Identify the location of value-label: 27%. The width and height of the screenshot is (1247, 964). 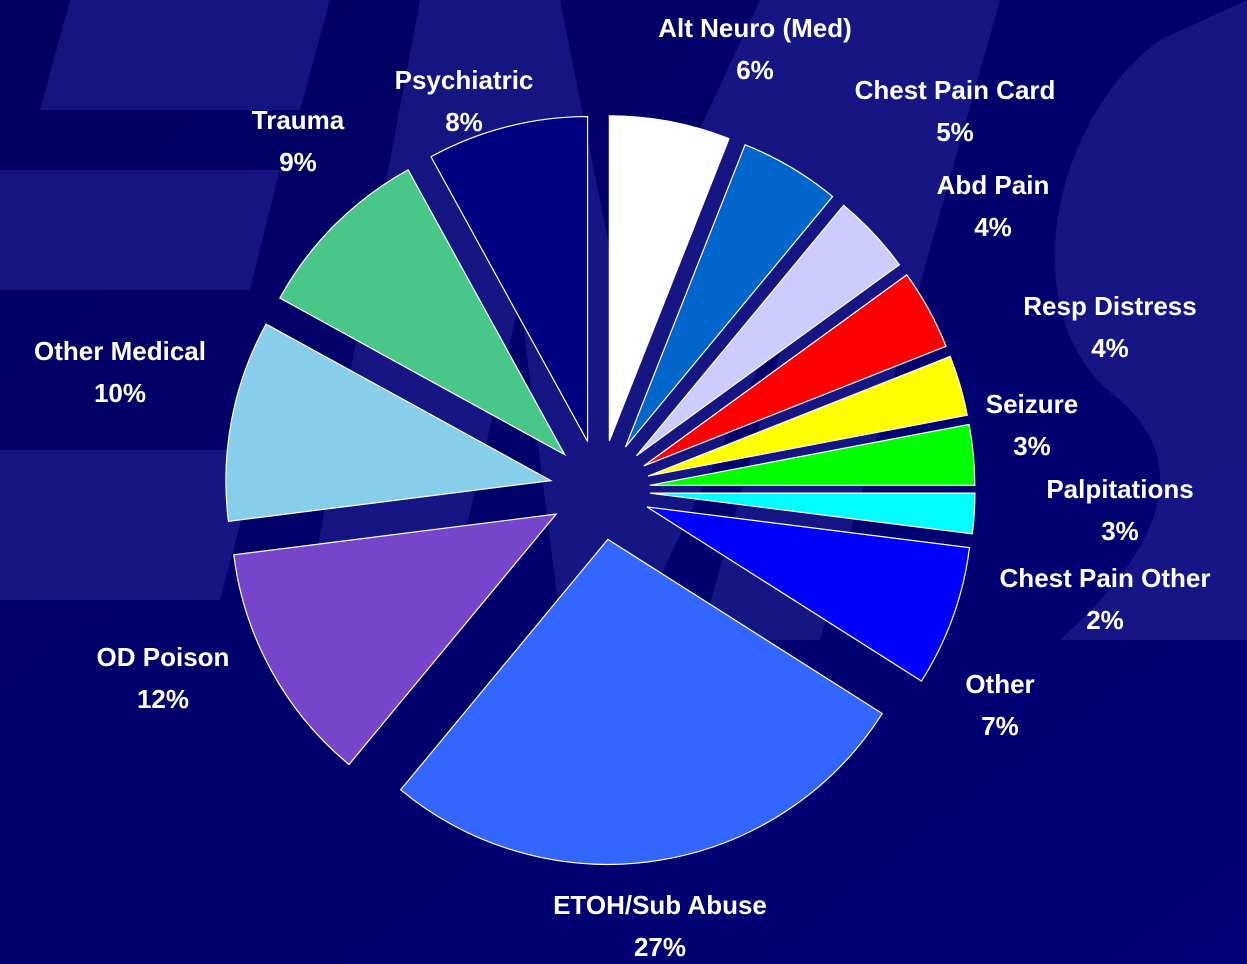
(660, 947).